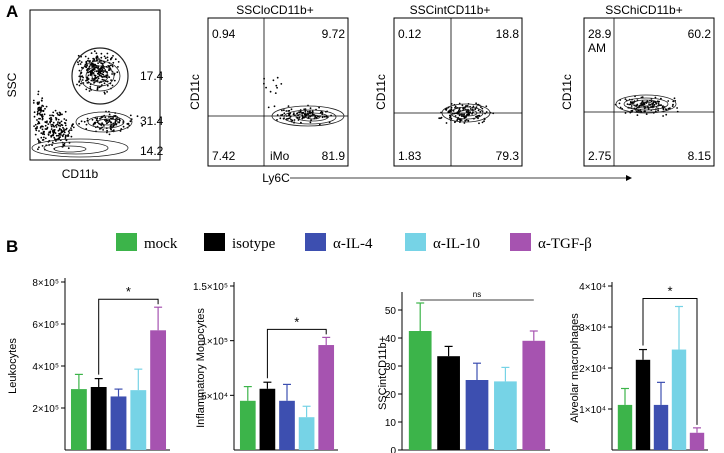  I want to click on y-tick-label: 2×10⁴, so click(592, 369).